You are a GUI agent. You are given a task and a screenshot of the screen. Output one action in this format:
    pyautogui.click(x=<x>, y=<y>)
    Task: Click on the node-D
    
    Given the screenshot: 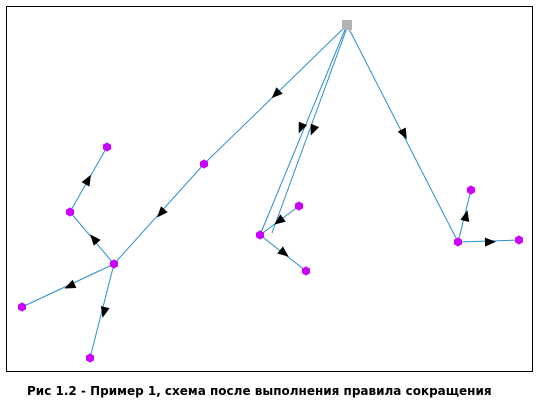 What is the action you would take?
    pyautogui.click(x=107, y=147)
    